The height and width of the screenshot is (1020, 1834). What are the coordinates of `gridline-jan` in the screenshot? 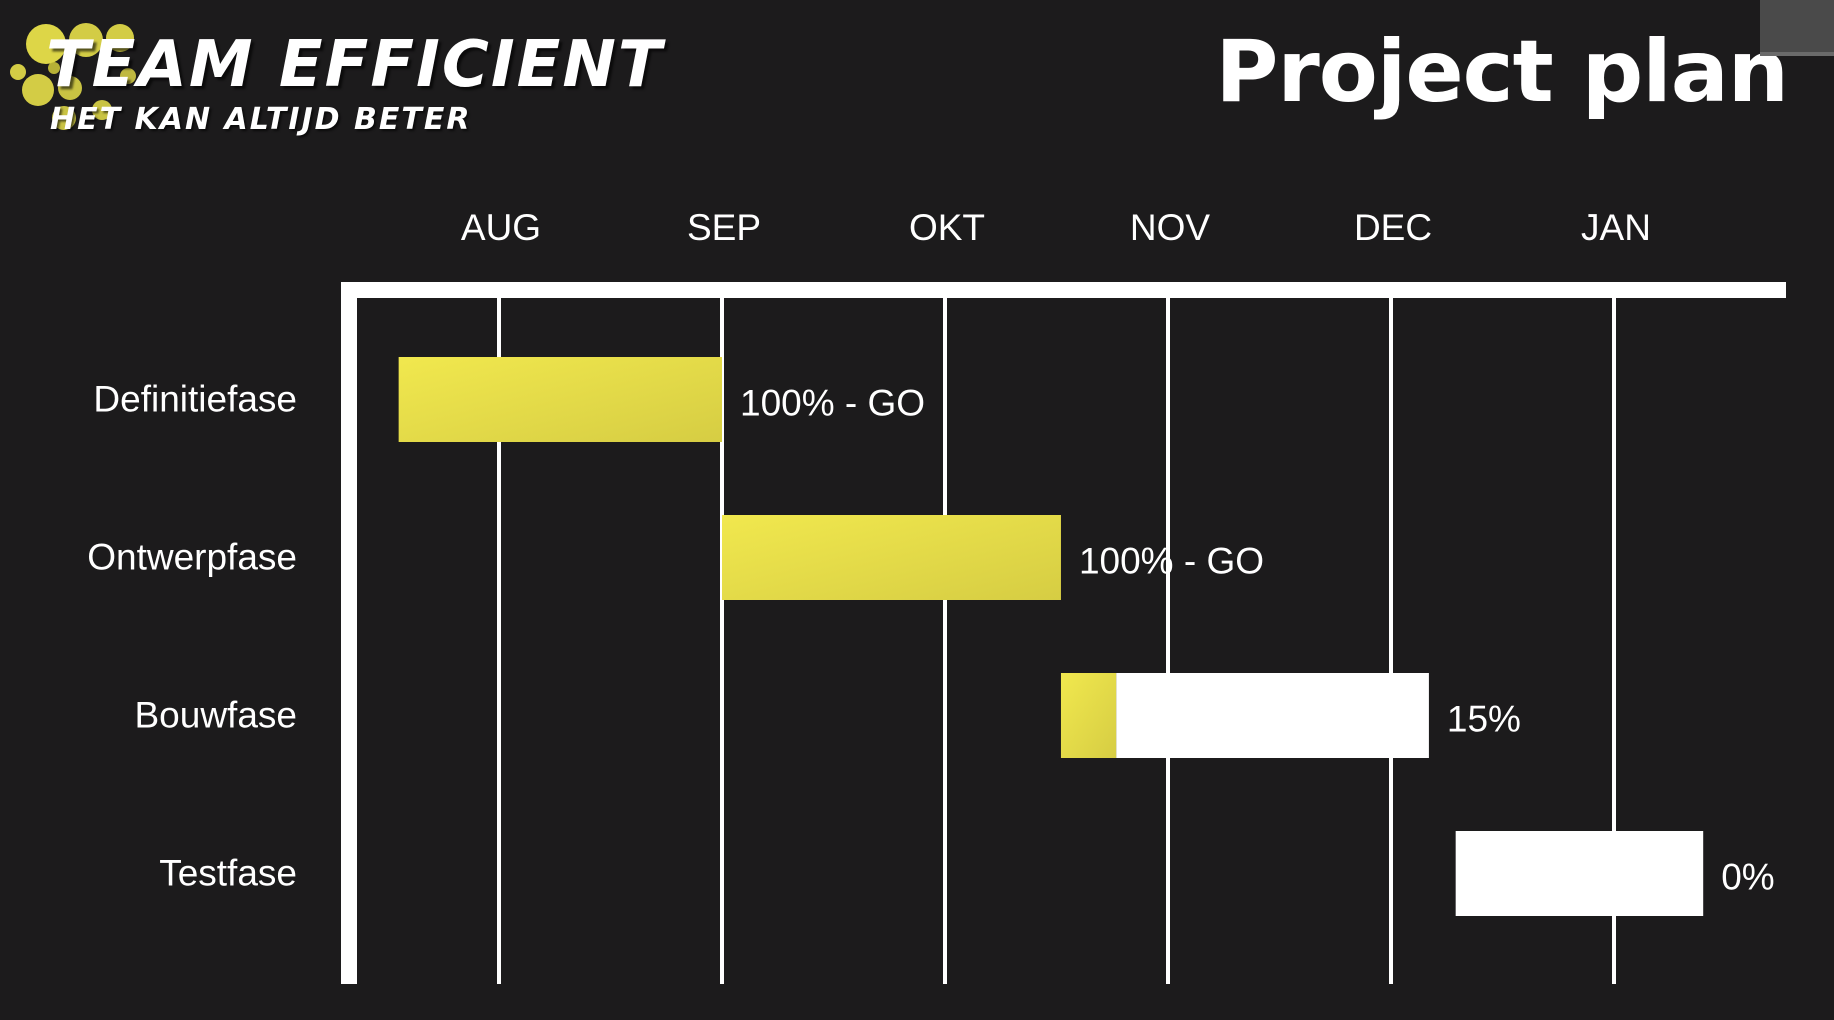 It's located at (1614, 637).